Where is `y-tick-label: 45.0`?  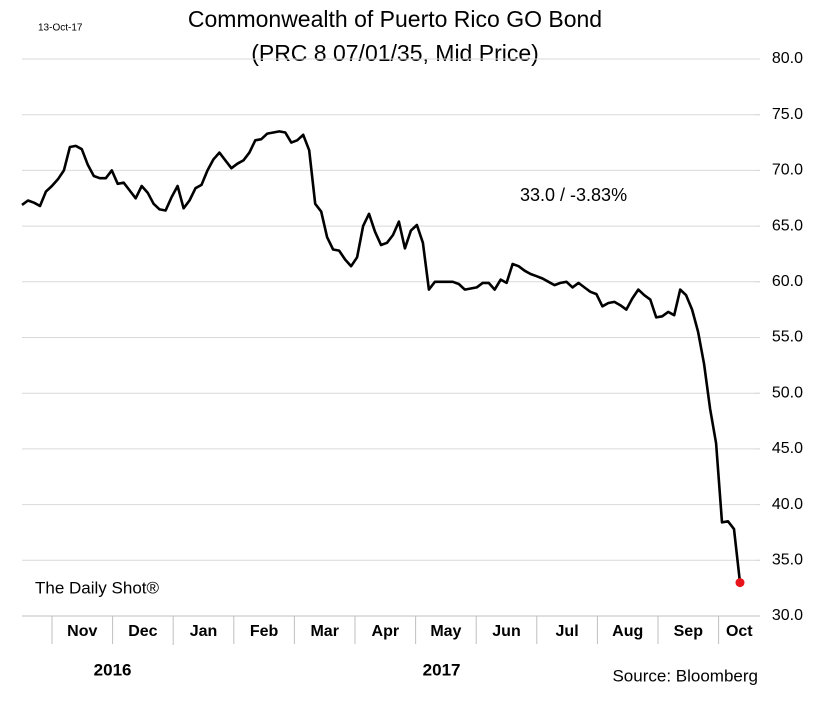
y-tick-label: 45.0 is located at coordinates (787, 448).